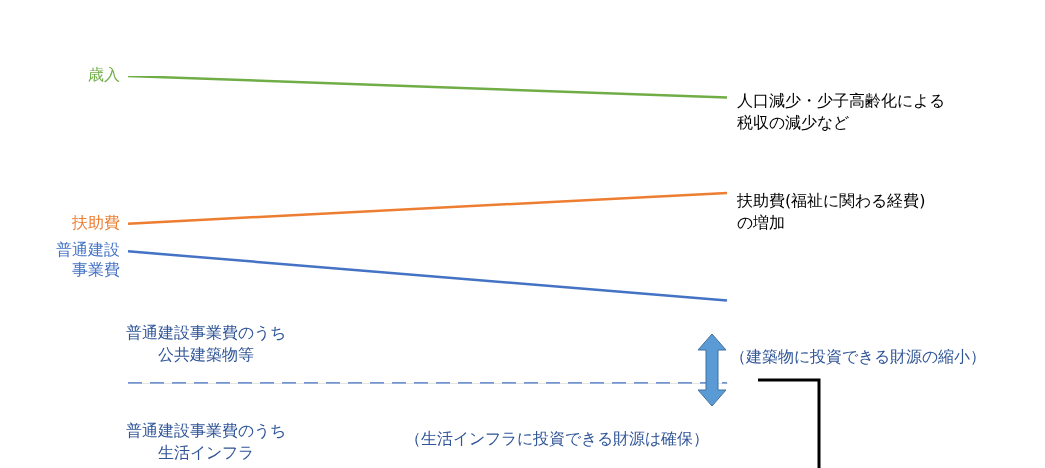  Describe the element at coordinates (95, 222) in the screenshot. I see `series-label: 扶助費` at that location.